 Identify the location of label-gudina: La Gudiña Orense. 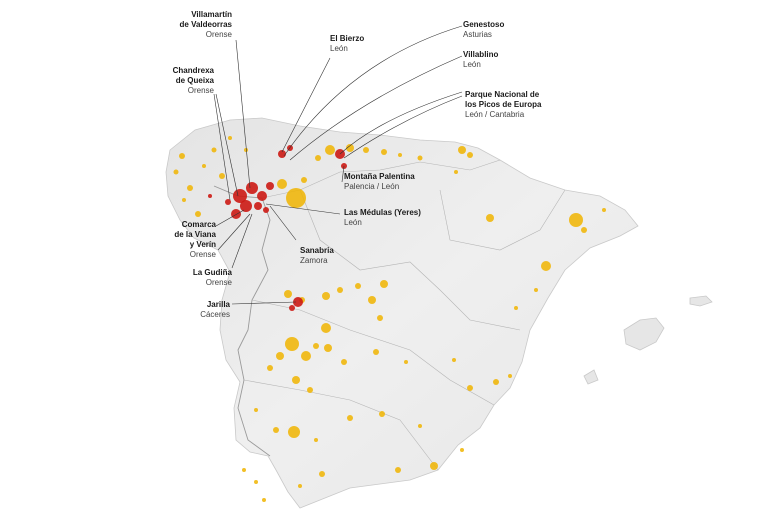
(209, 278).